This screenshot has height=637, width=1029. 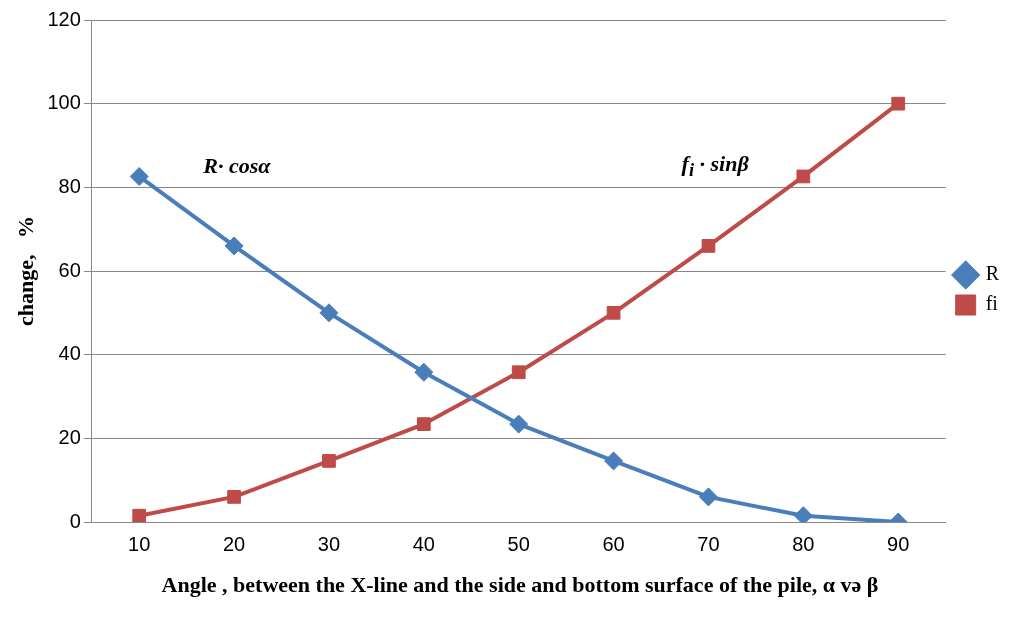 I want to click on y-tick-label: 40, so click(x=69, y=353).